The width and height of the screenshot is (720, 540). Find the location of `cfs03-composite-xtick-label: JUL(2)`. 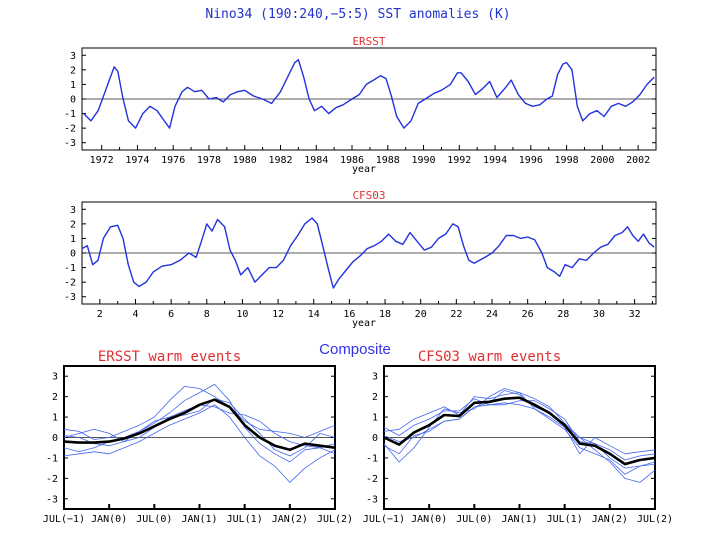

cfs03-composite-xtick-label: JUL(2) is located at coordinates (655, 519).